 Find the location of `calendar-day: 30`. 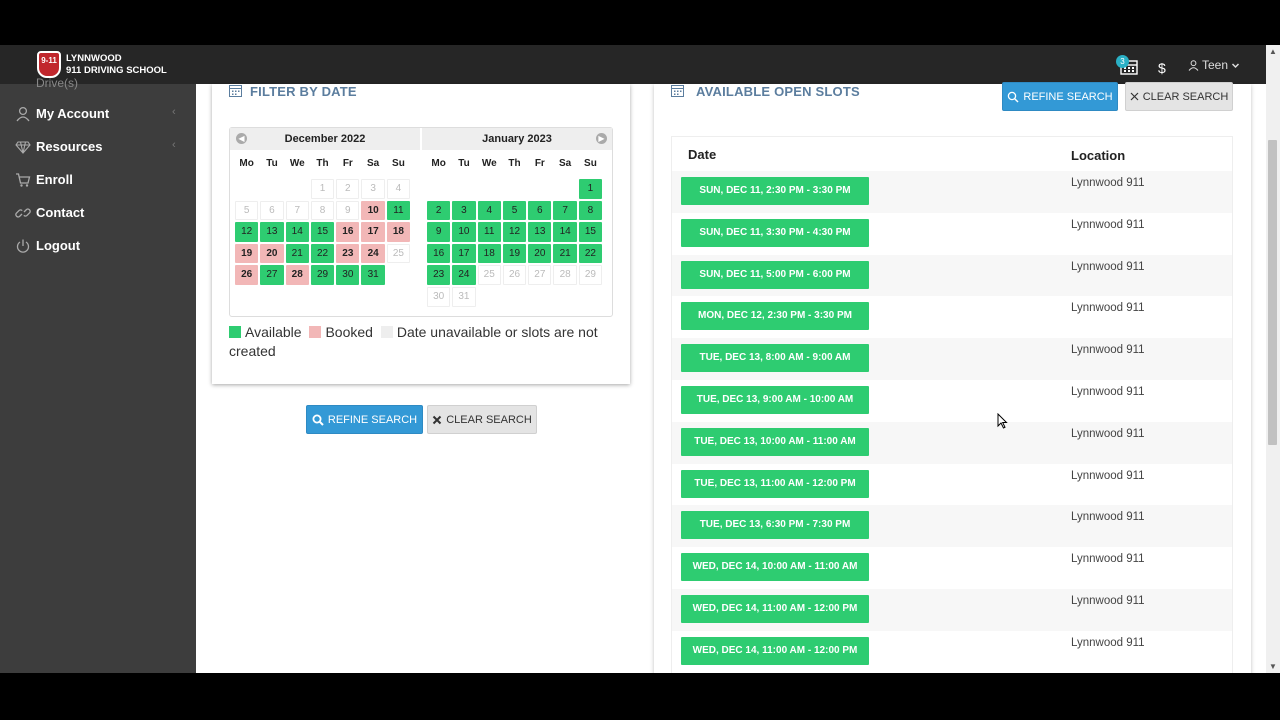

calendar-day: 30 is located at coordinates (348, 275).